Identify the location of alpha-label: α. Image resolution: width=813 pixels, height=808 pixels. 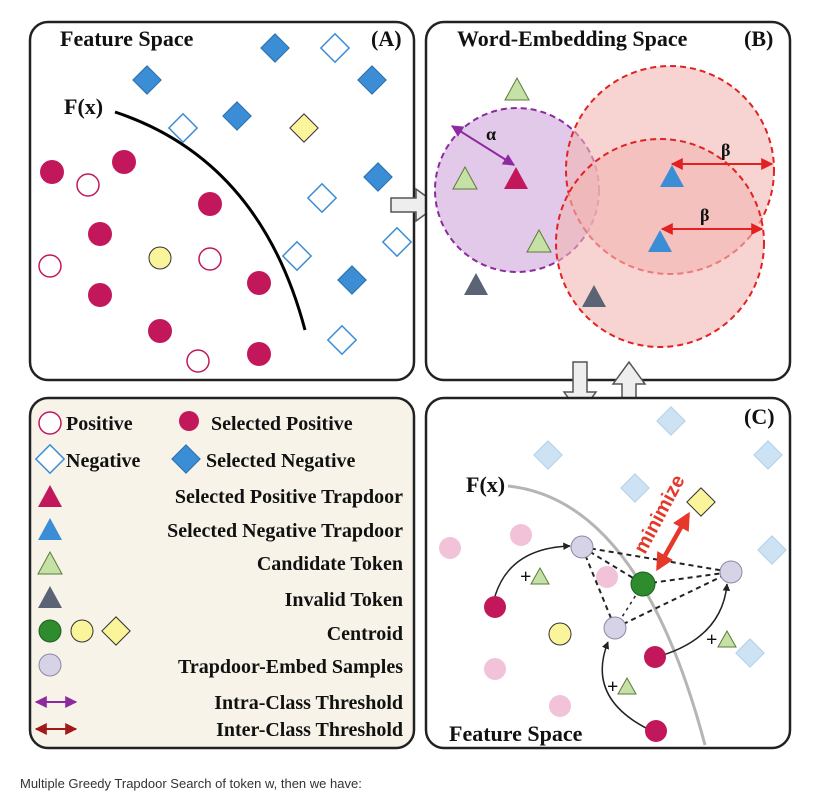
(491, 134).